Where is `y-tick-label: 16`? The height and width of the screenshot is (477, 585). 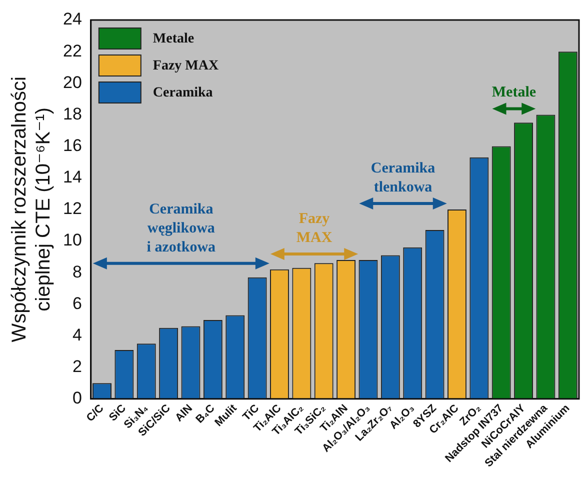 y-tick-label: 16 is located at coordinates (72, 145).